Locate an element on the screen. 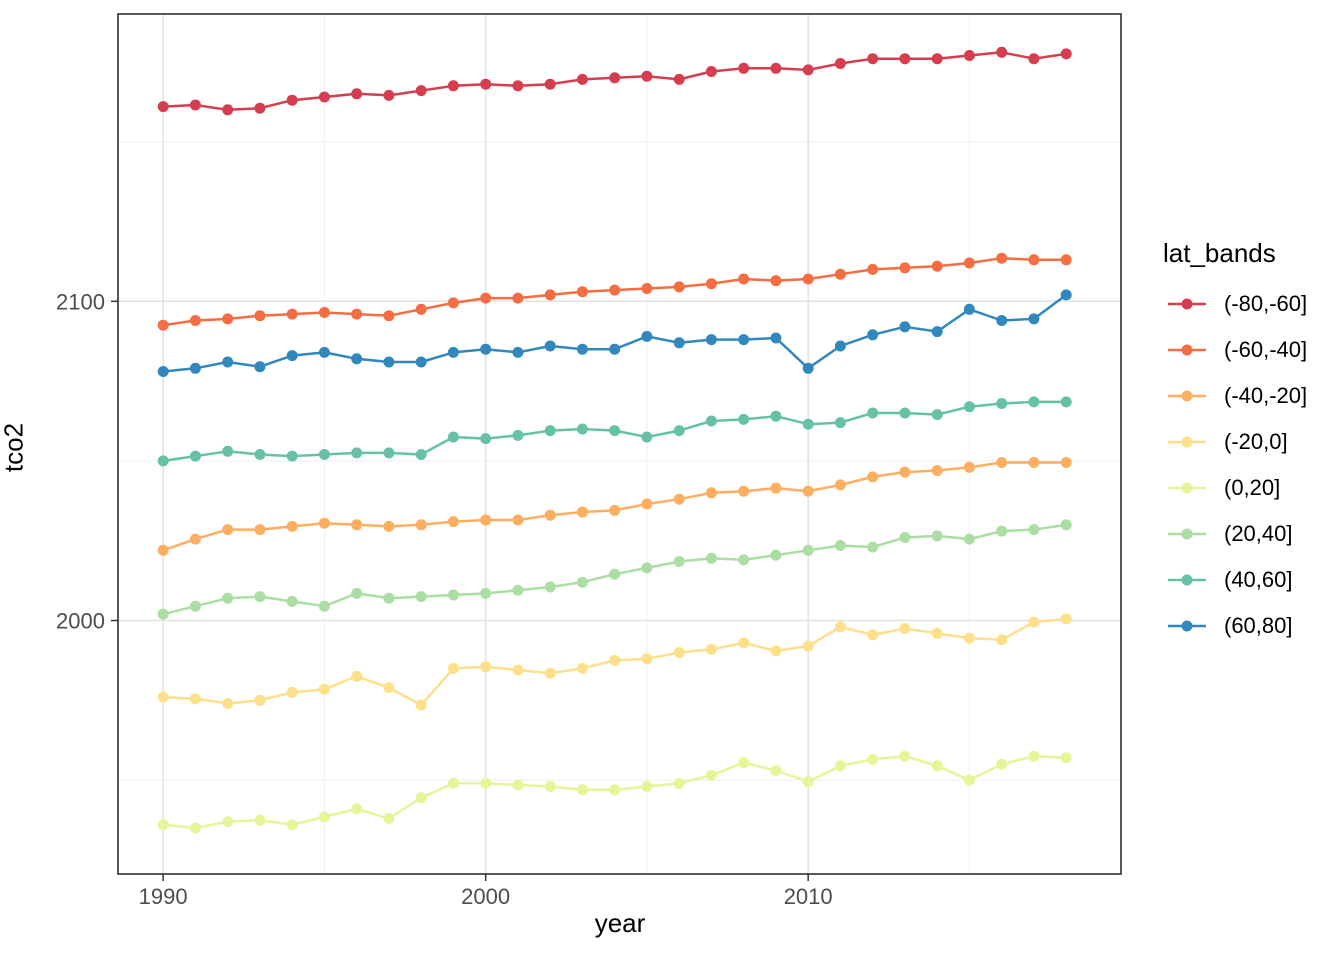  x-tick-label: 2000 is located at coordinates (485, 896).